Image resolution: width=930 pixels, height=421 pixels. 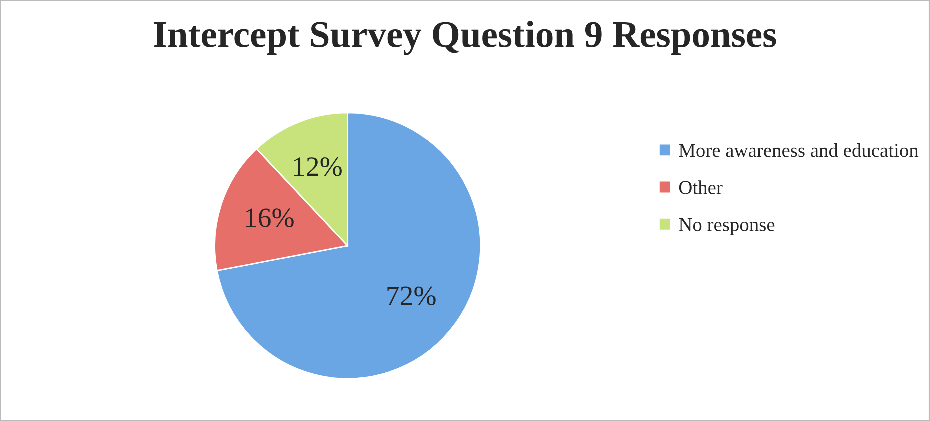 I want to click on legend-label: More awareness and education, so click(x=799, y=151).